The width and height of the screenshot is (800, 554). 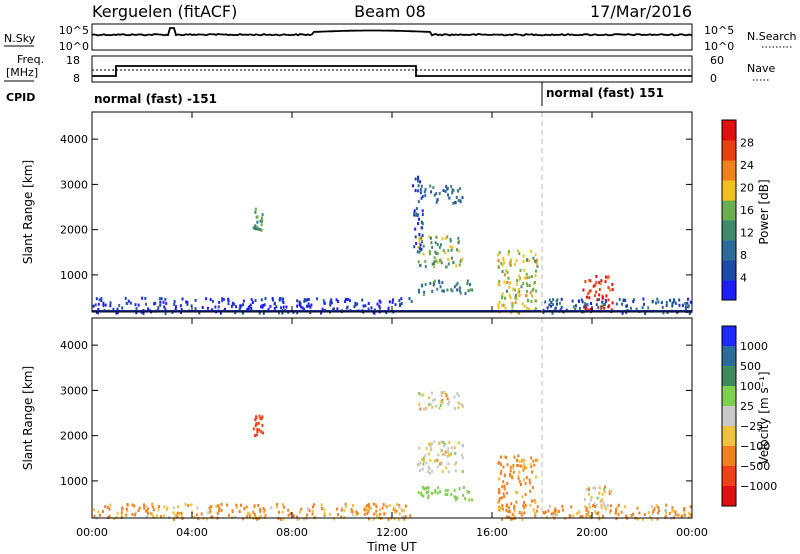 What do you see at coordinates (389, 69) in the screenshot?
I see `freq-panel: Freq. [MHz] 18 8 60 0 Nave` at bounding box center [389, 69].